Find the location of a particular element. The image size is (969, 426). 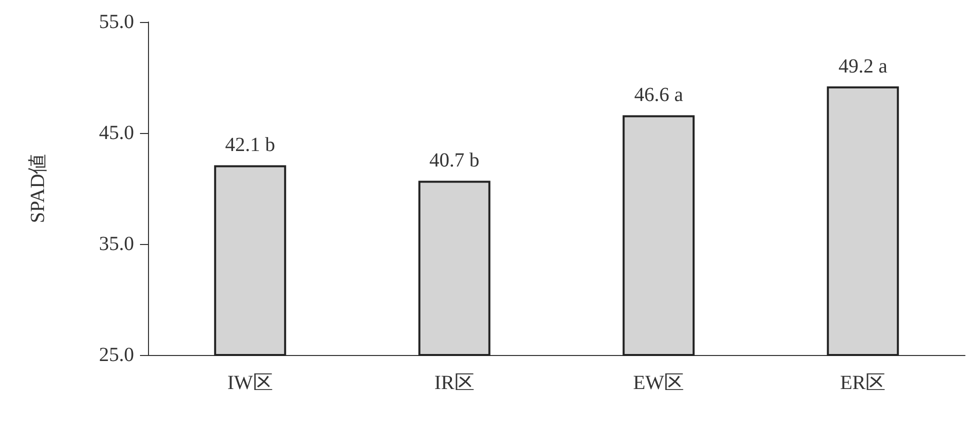

data-label: 49.2 a is located at coordinates (863, 66).